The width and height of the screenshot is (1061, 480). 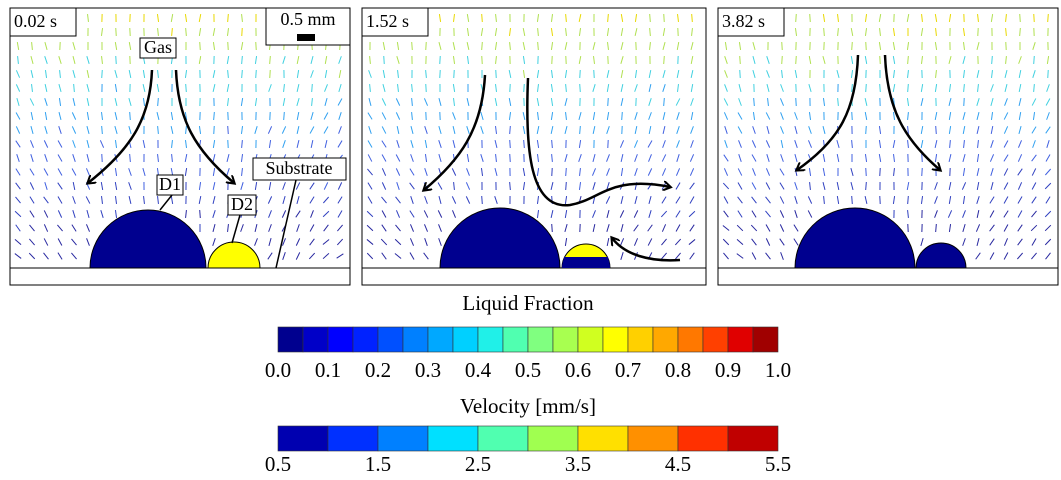 I want to click on colorbar-tick-label: 3.5, so click(x=578, y=464).